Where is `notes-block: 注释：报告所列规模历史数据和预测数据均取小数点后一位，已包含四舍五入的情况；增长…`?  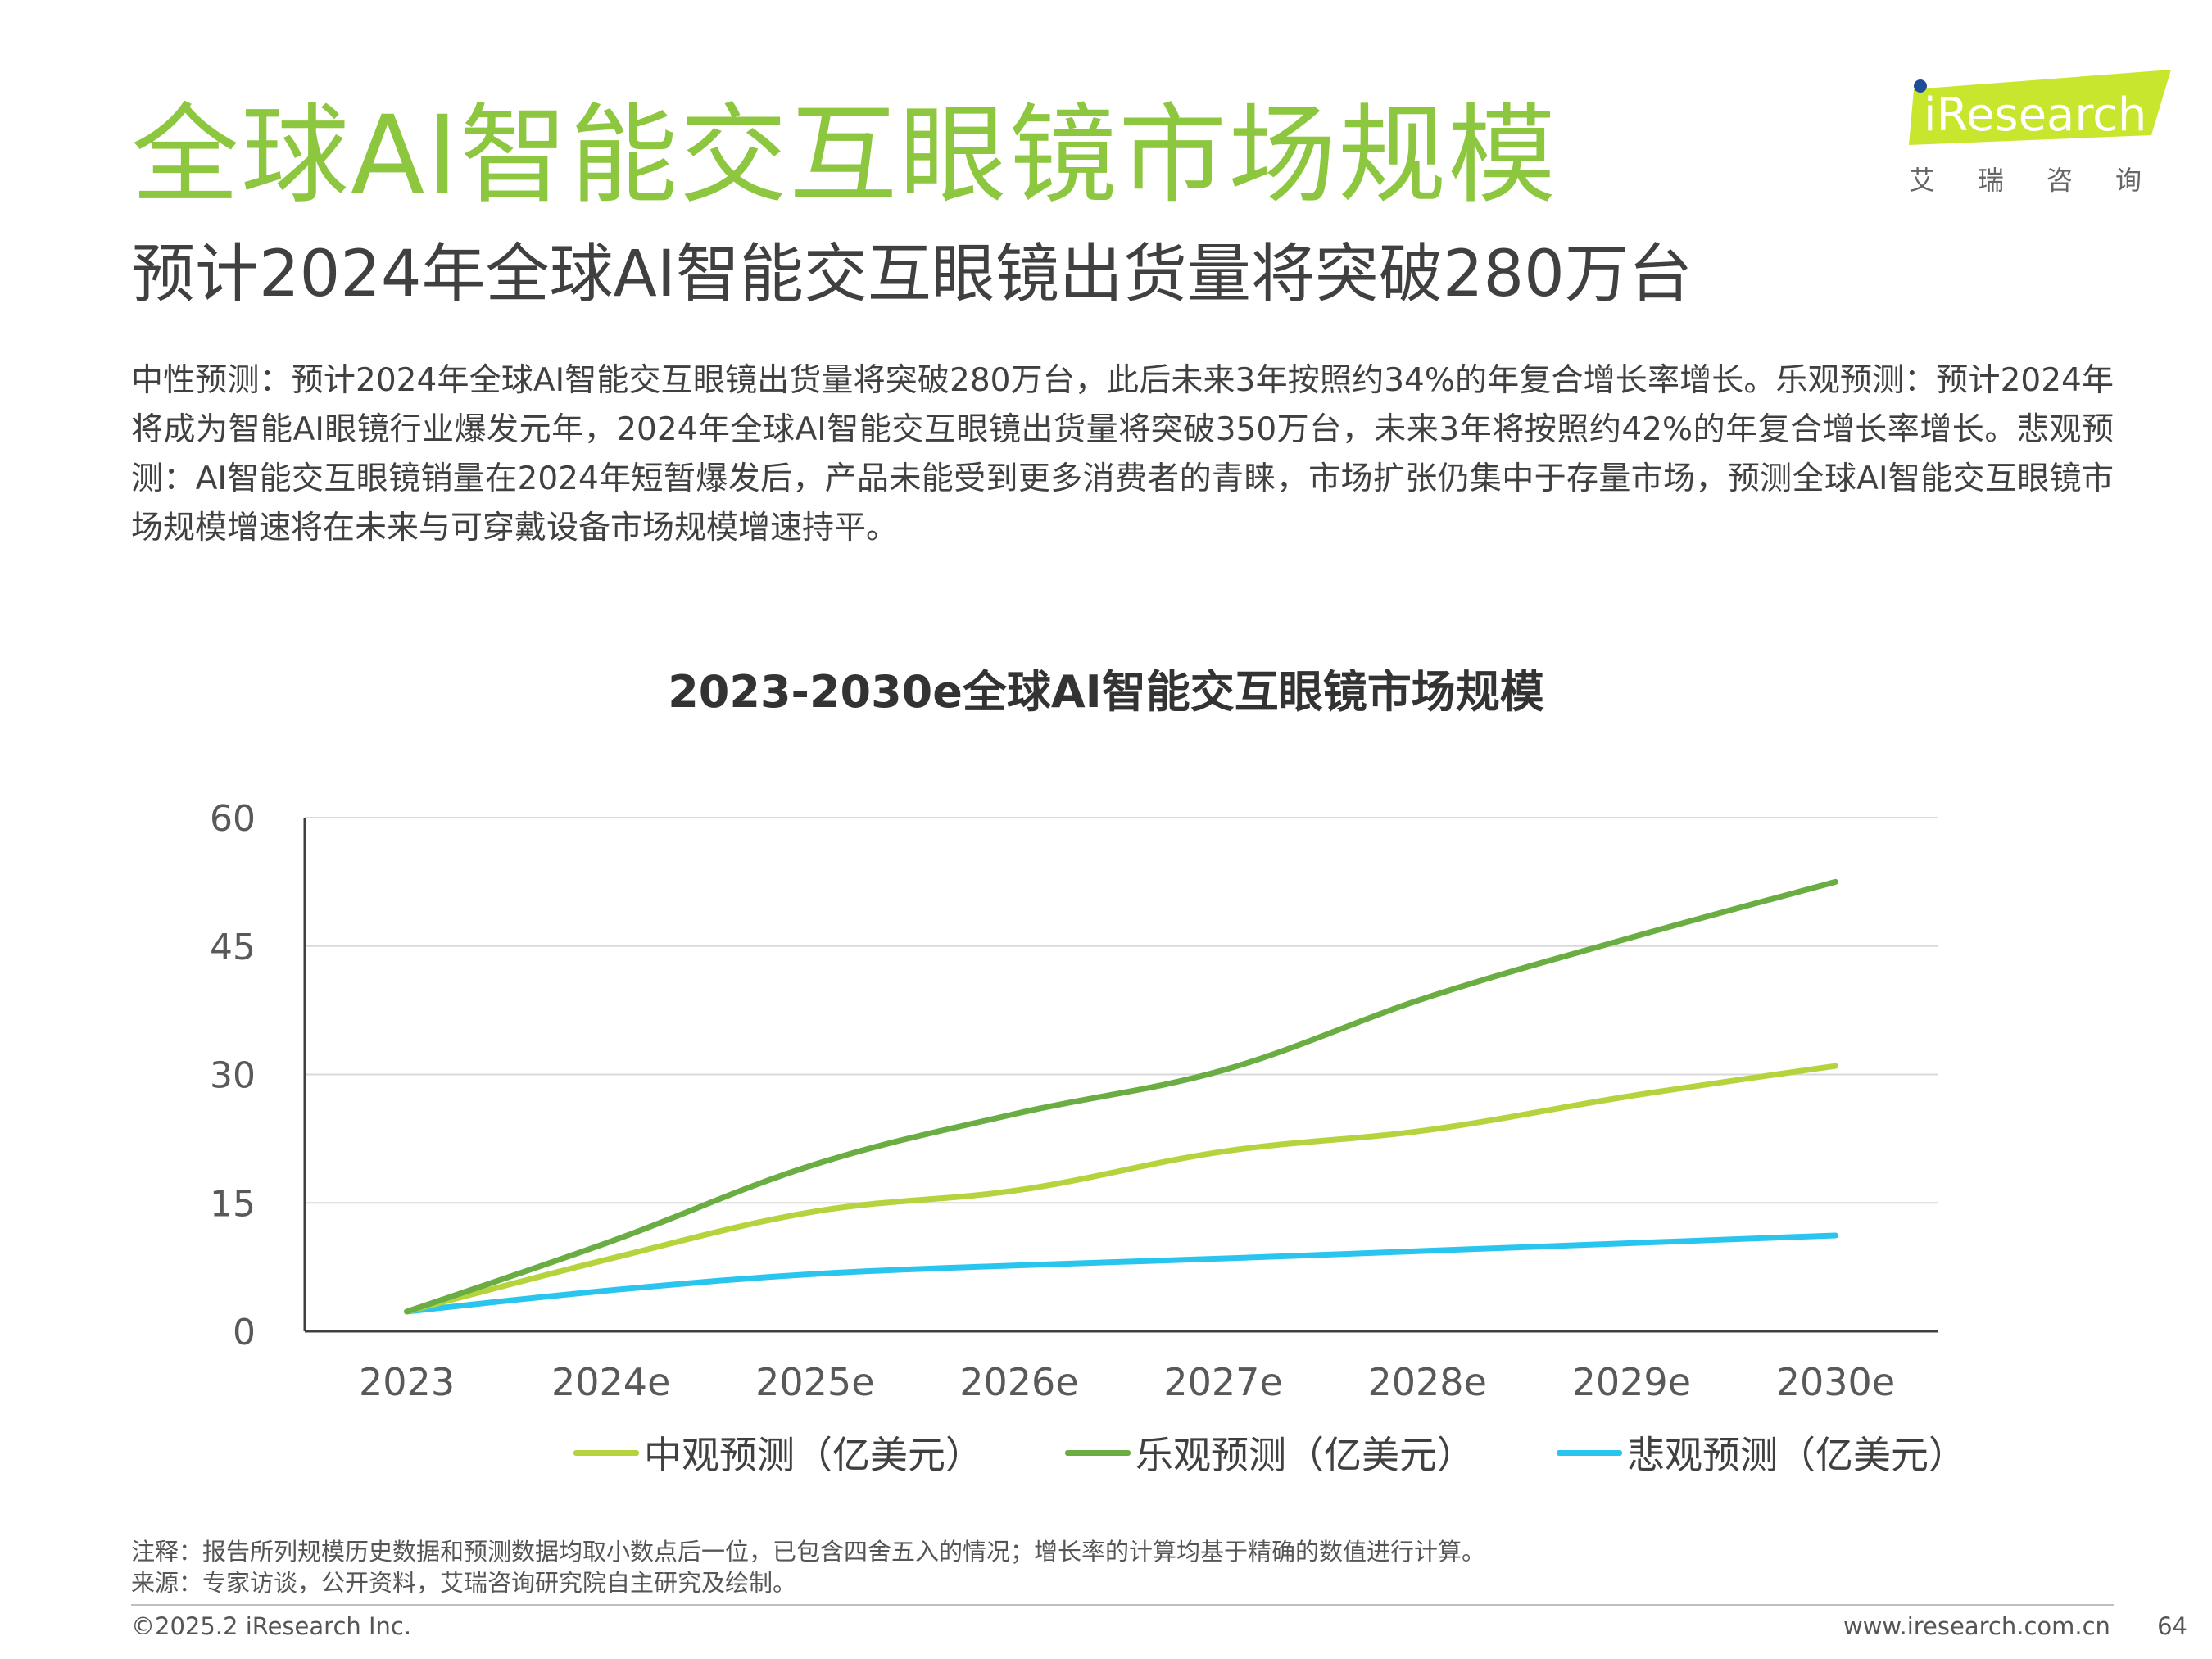 notes-block: 注释：报告所列规模历史数据和预测数据均取小数点后一位，已包含四舍五入的情况；增长… is located at coordinates (808, 1567).